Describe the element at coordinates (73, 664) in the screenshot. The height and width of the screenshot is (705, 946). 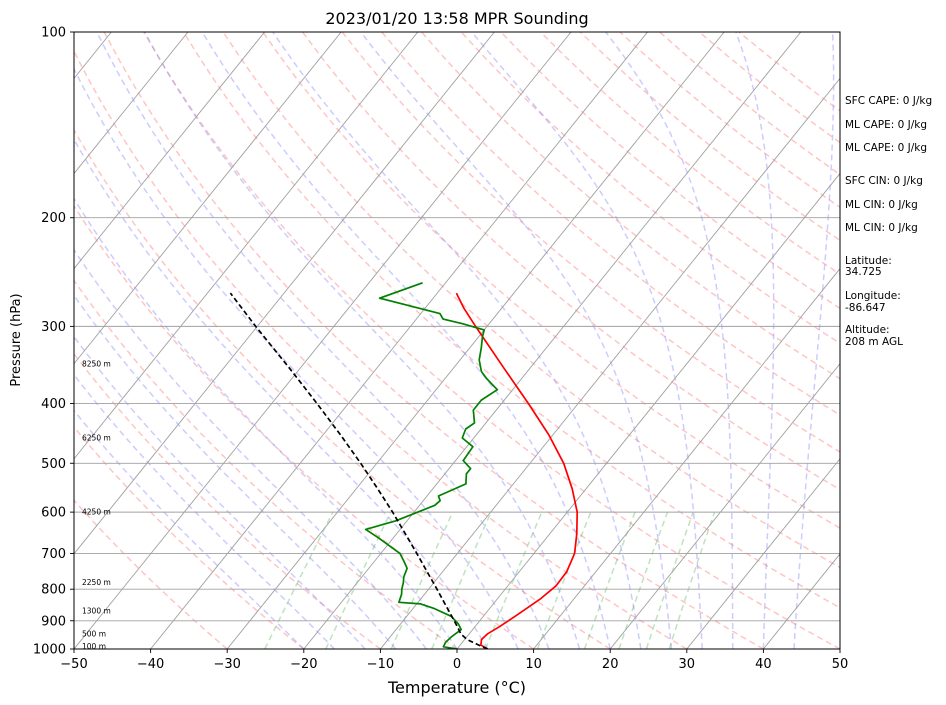
I see `x-tick-label: −50` at that location.